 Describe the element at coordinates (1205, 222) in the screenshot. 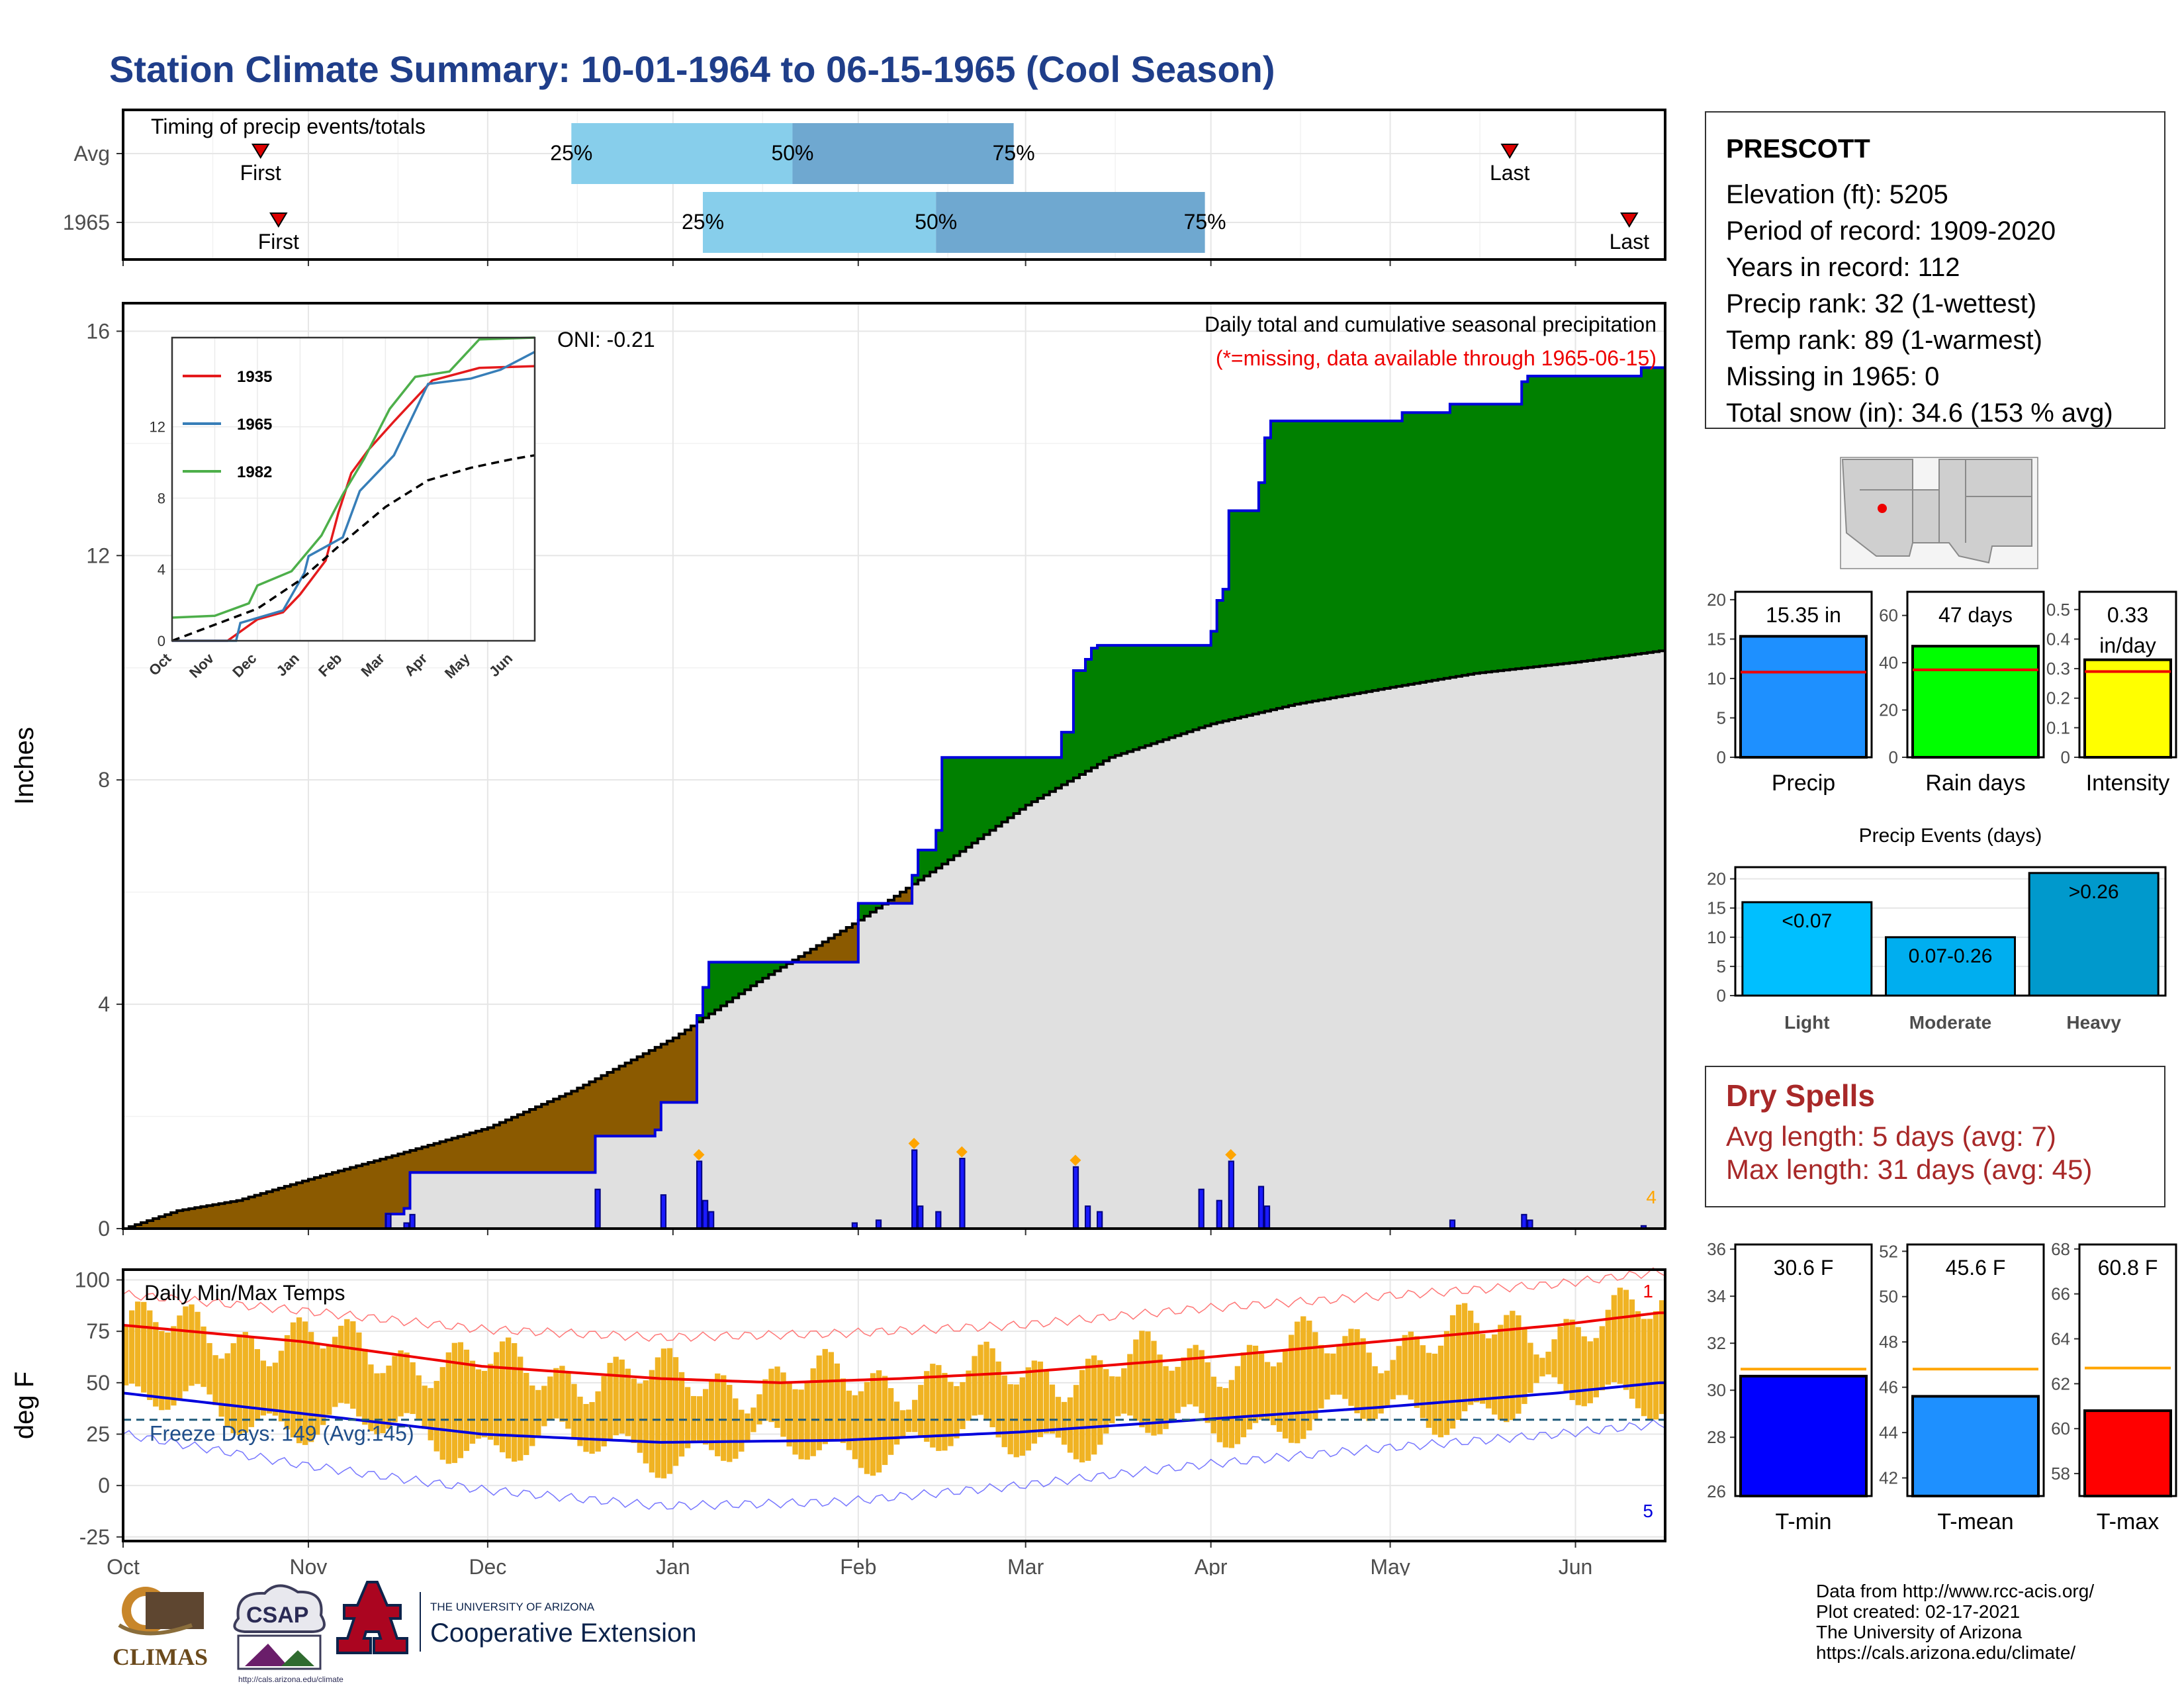

I see `timing-p75-label: 75%` at that location.